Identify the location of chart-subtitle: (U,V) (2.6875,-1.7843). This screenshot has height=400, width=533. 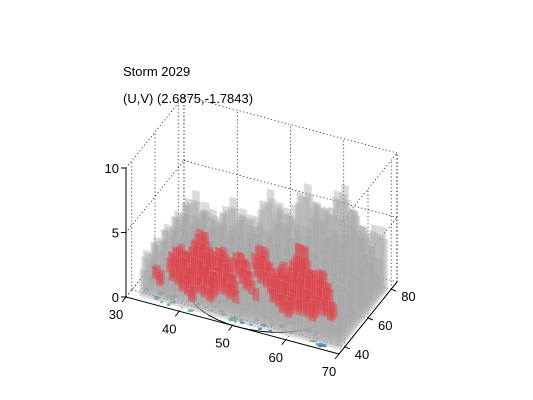
(188, 98).